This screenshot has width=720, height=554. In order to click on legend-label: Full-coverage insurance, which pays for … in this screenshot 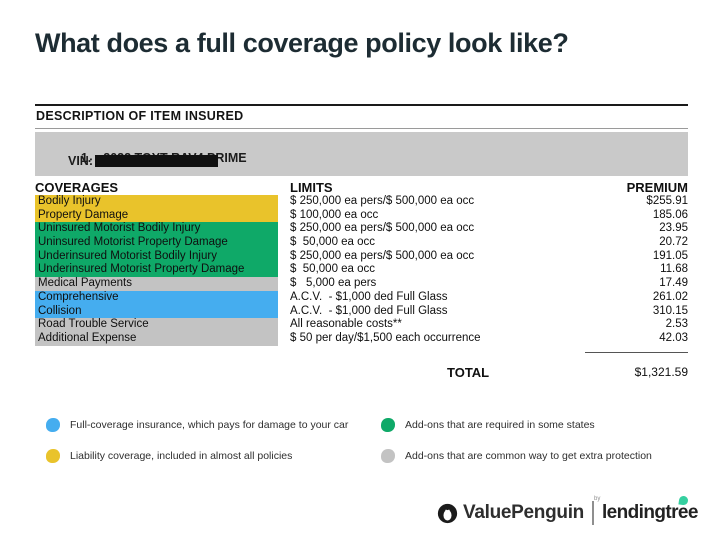, I will do `click(209, 425)`.